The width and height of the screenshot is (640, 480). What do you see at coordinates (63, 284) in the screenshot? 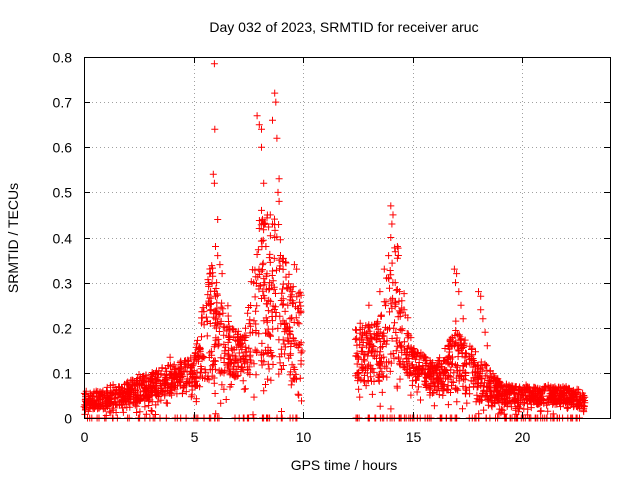
I see `y-tick-label: 0.3` at bounding box center [63, 284].